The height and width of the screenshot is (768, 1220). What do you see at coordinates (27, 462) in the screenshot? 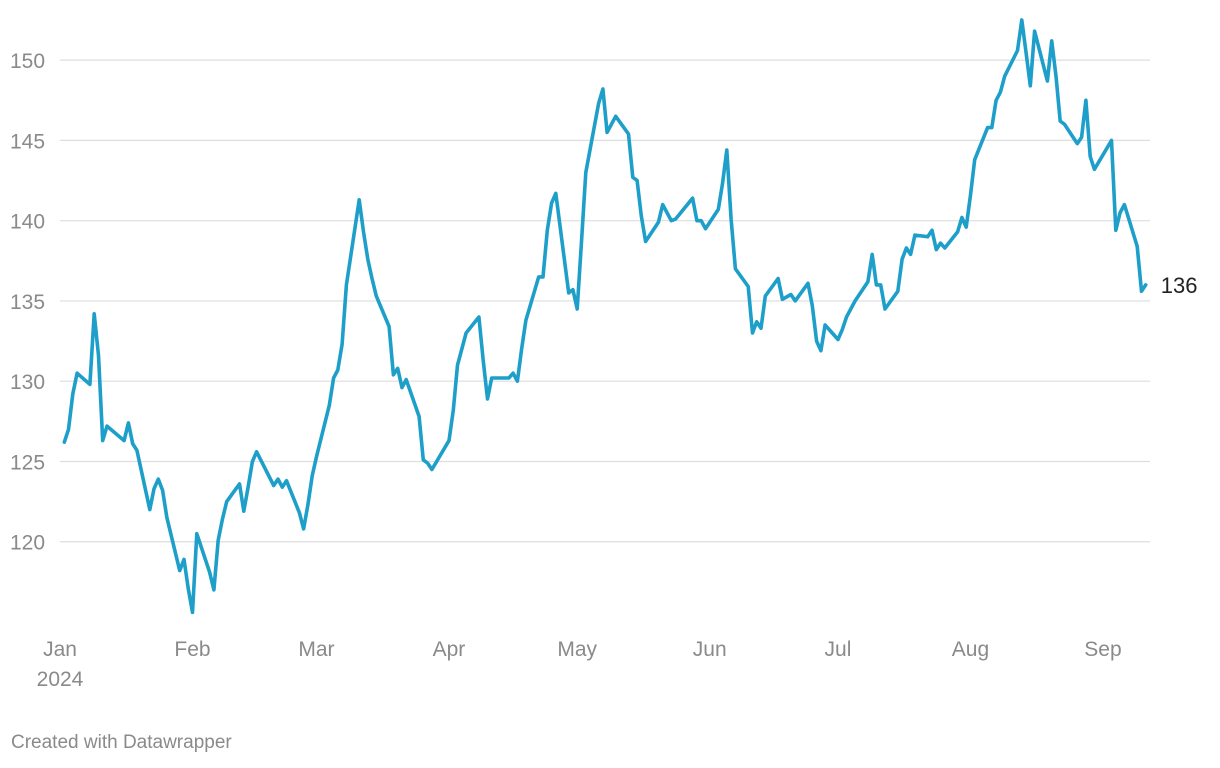
I see `y-tick-label-125: 125` at bounding box center [27, 462].